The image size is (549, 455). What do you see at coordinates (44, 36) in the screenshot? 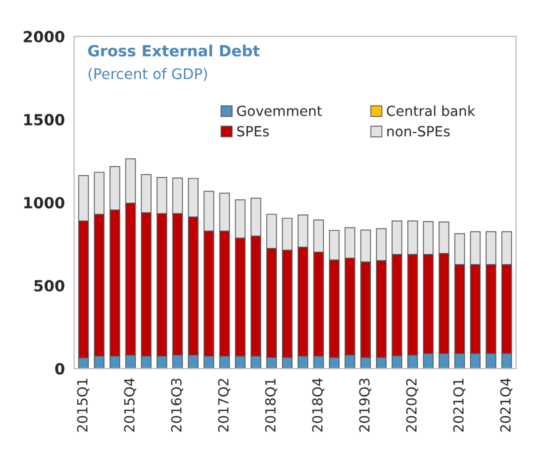
I see `y-tick-label: 2000` at bounding box center [44, 36].